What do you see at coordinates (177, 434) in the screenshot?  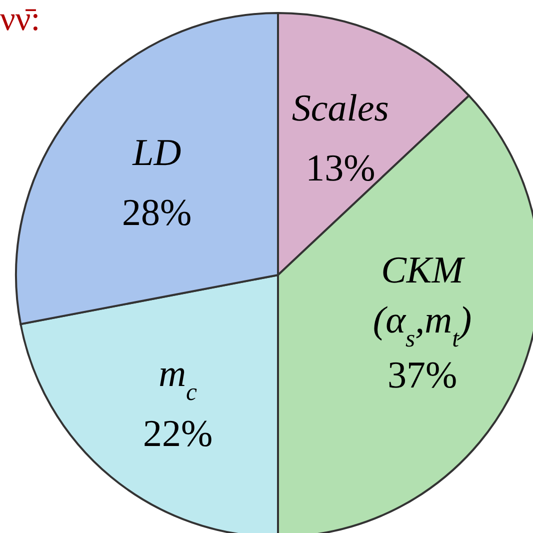 I see `data-label: 22%` at bounding box center [177, 434].